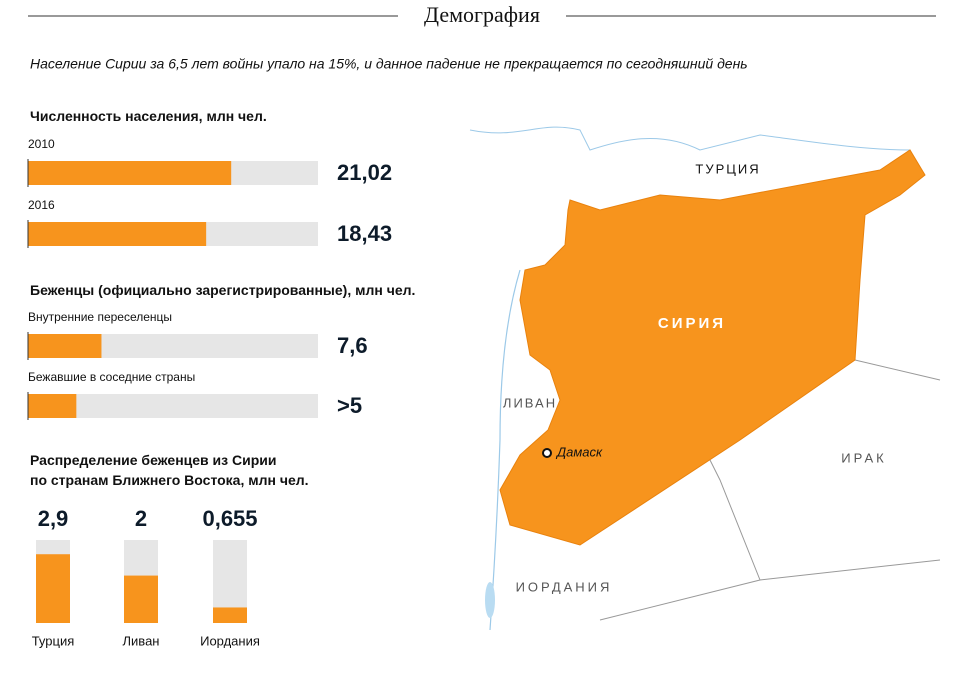  I want to click on country-label: ИРАК, so click(863, 457).